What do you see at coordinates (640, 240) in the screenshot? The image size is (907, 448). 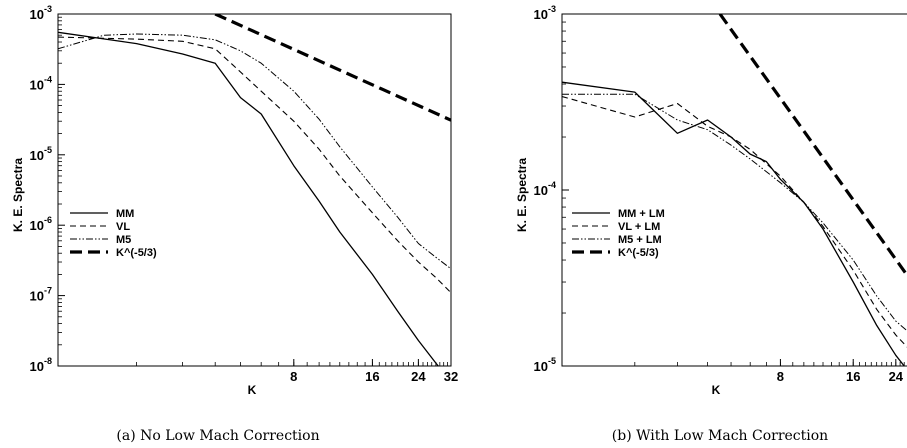 I see `legend-label: M5 + LM` at bounding box center [640, 240].